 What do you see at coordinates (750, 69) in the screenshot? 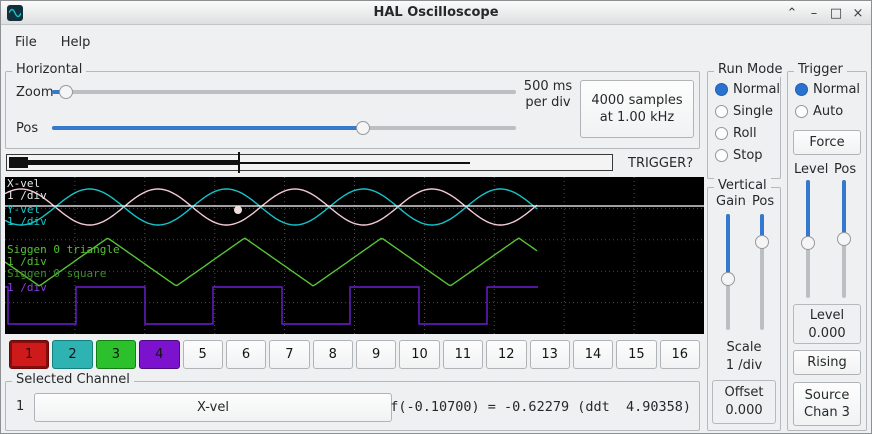
I see `run-mode-title: Run Mode` at bounding box center [750, 69].